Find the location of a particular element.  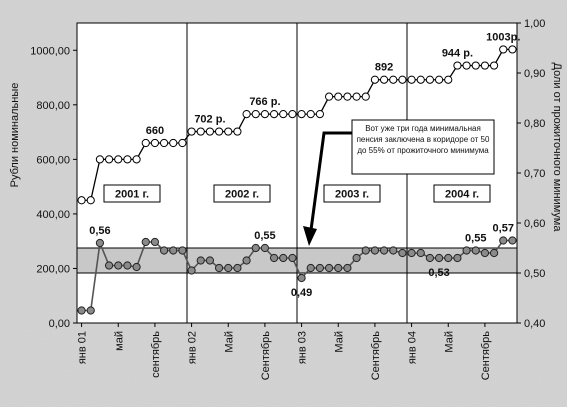

y-right-tick-label: 0,80 is located at coordinates (534, 124).